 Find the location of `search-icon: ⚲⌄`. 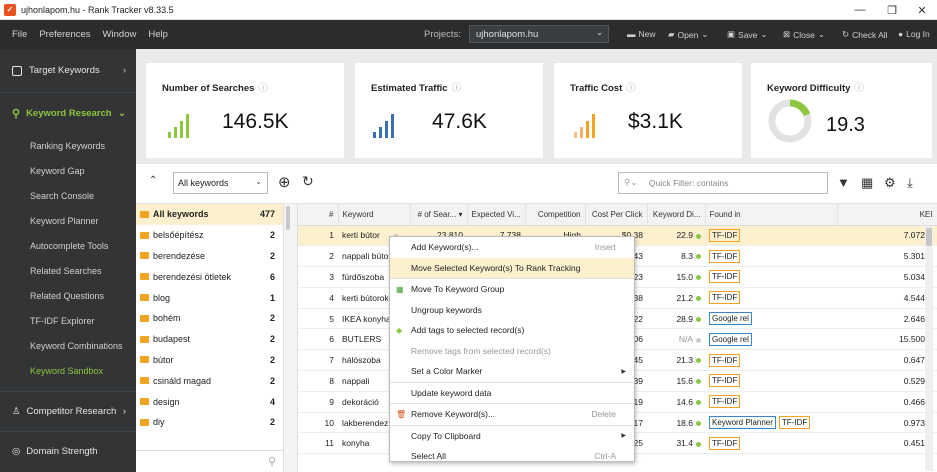

search-icon: ⚲⌄ is located at coordinates (631, 182).